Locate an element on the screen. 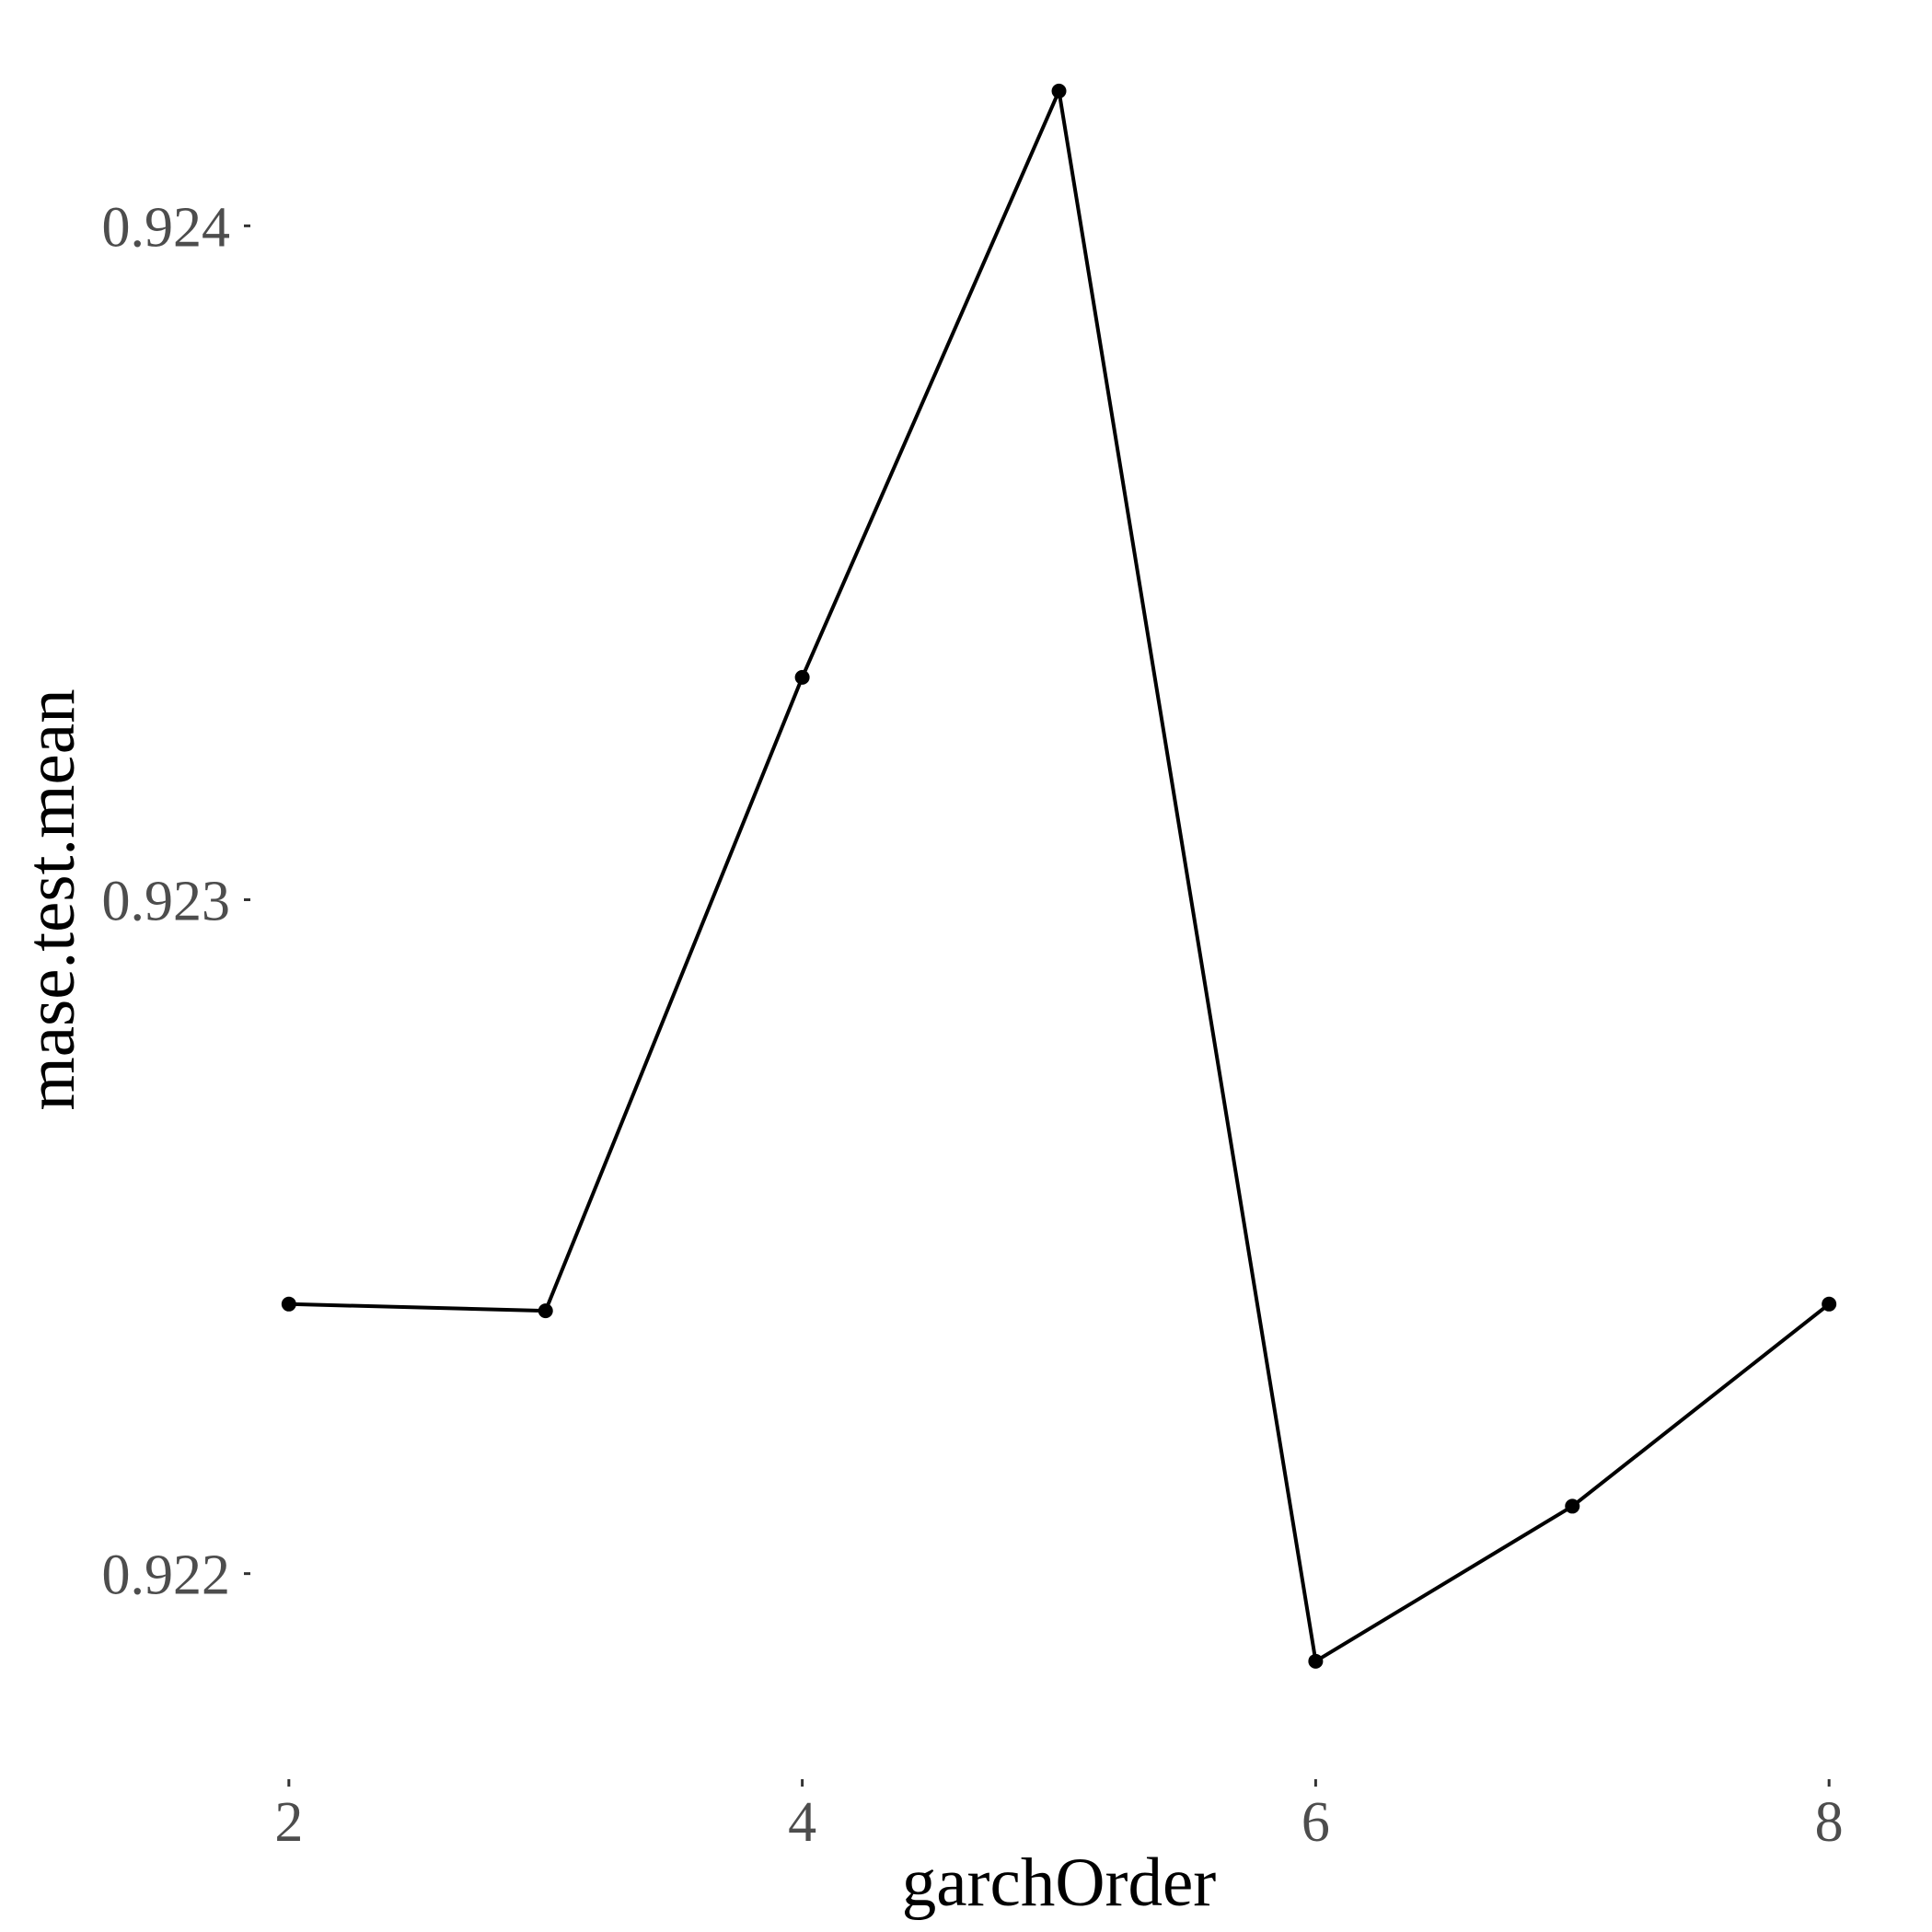 Image resolution: width=1932 pixels, height=1932 pixels. x-tick-label: 2 is located at coordinates (289, 1823).